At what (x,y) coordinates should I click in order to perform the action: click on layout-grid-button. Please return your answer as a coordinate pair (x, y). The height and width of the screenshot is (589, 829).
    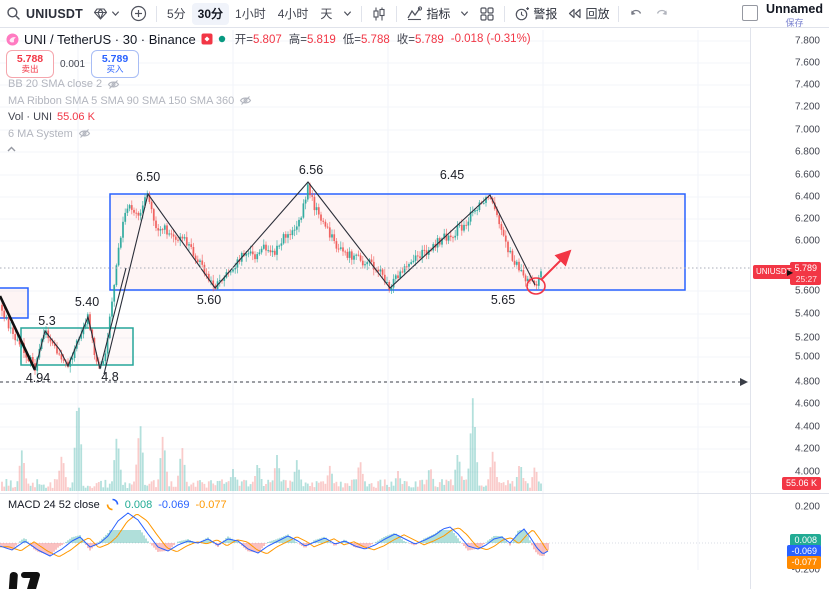
    Looking at the image, I should click on (487, 14).